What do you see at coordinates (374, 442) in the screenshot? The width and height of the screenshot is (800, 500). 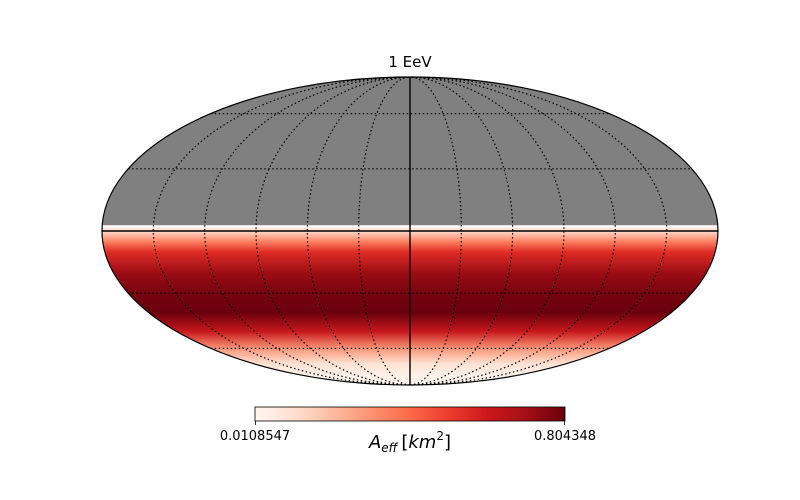 I see `colorbar-label-main: A` at bounding box center [374, 442].